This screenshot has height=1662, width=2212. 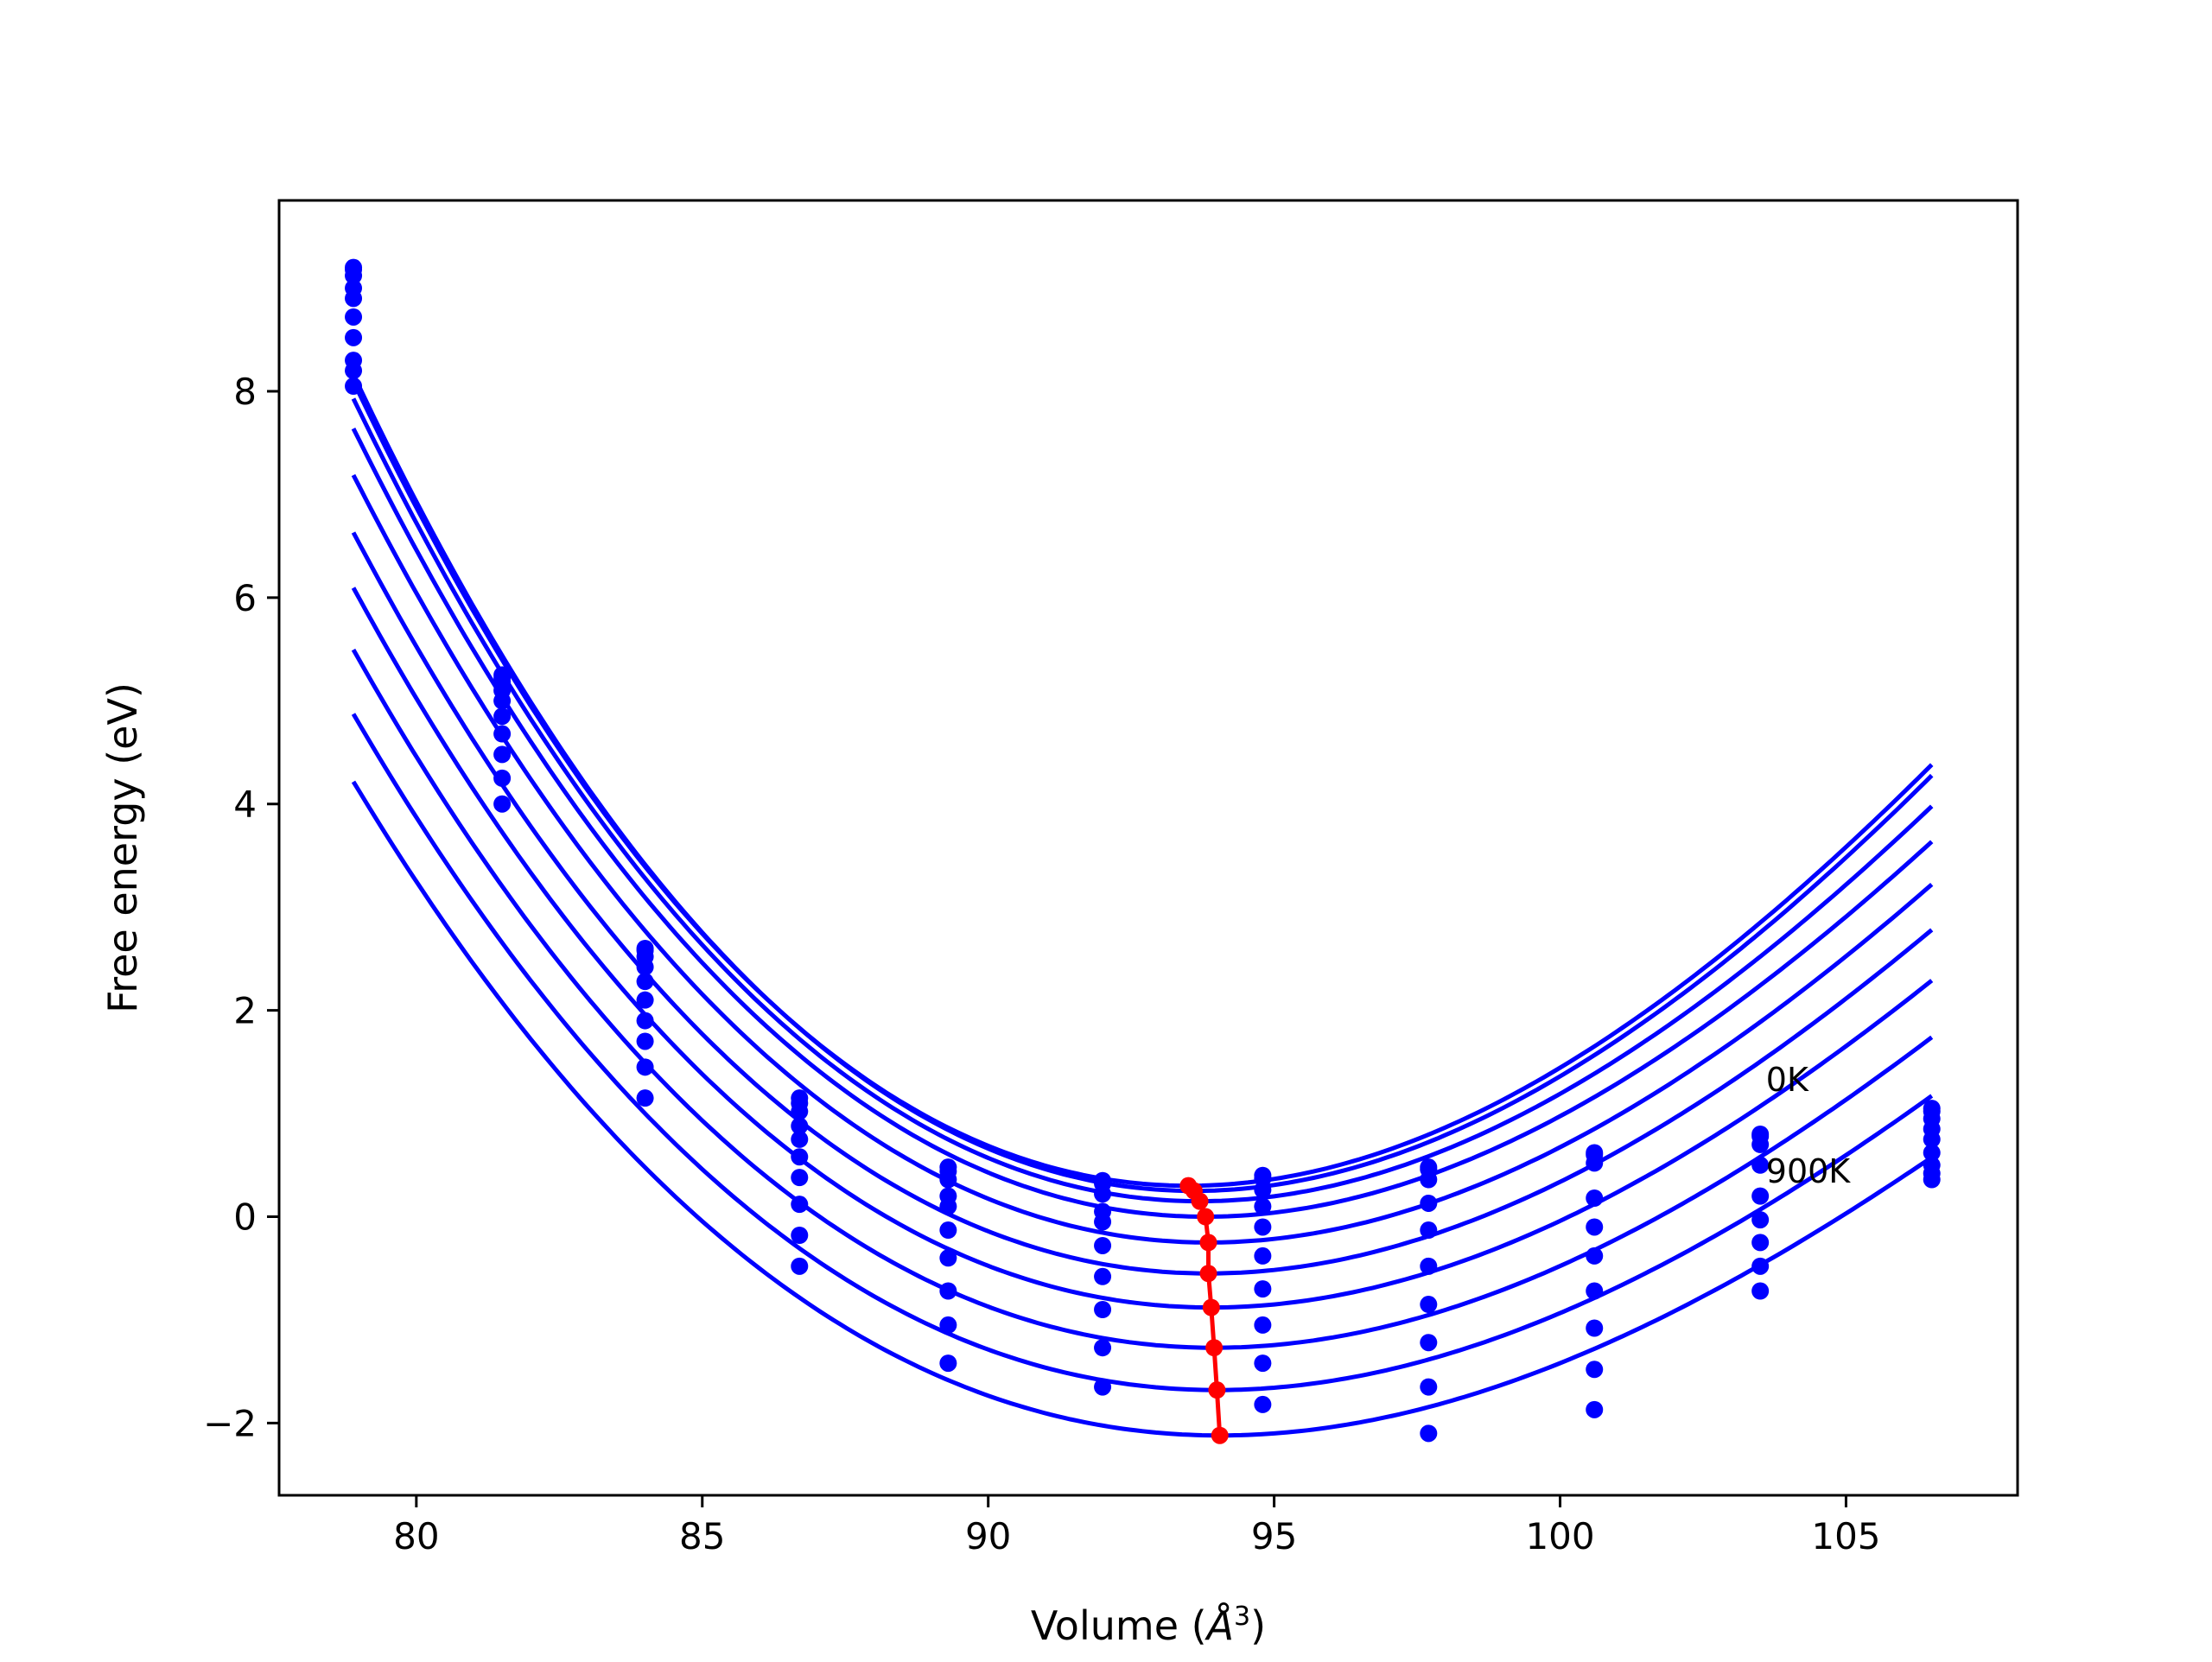 I want to click on x-tick-label: 100, so click(x=1559, y=1536).